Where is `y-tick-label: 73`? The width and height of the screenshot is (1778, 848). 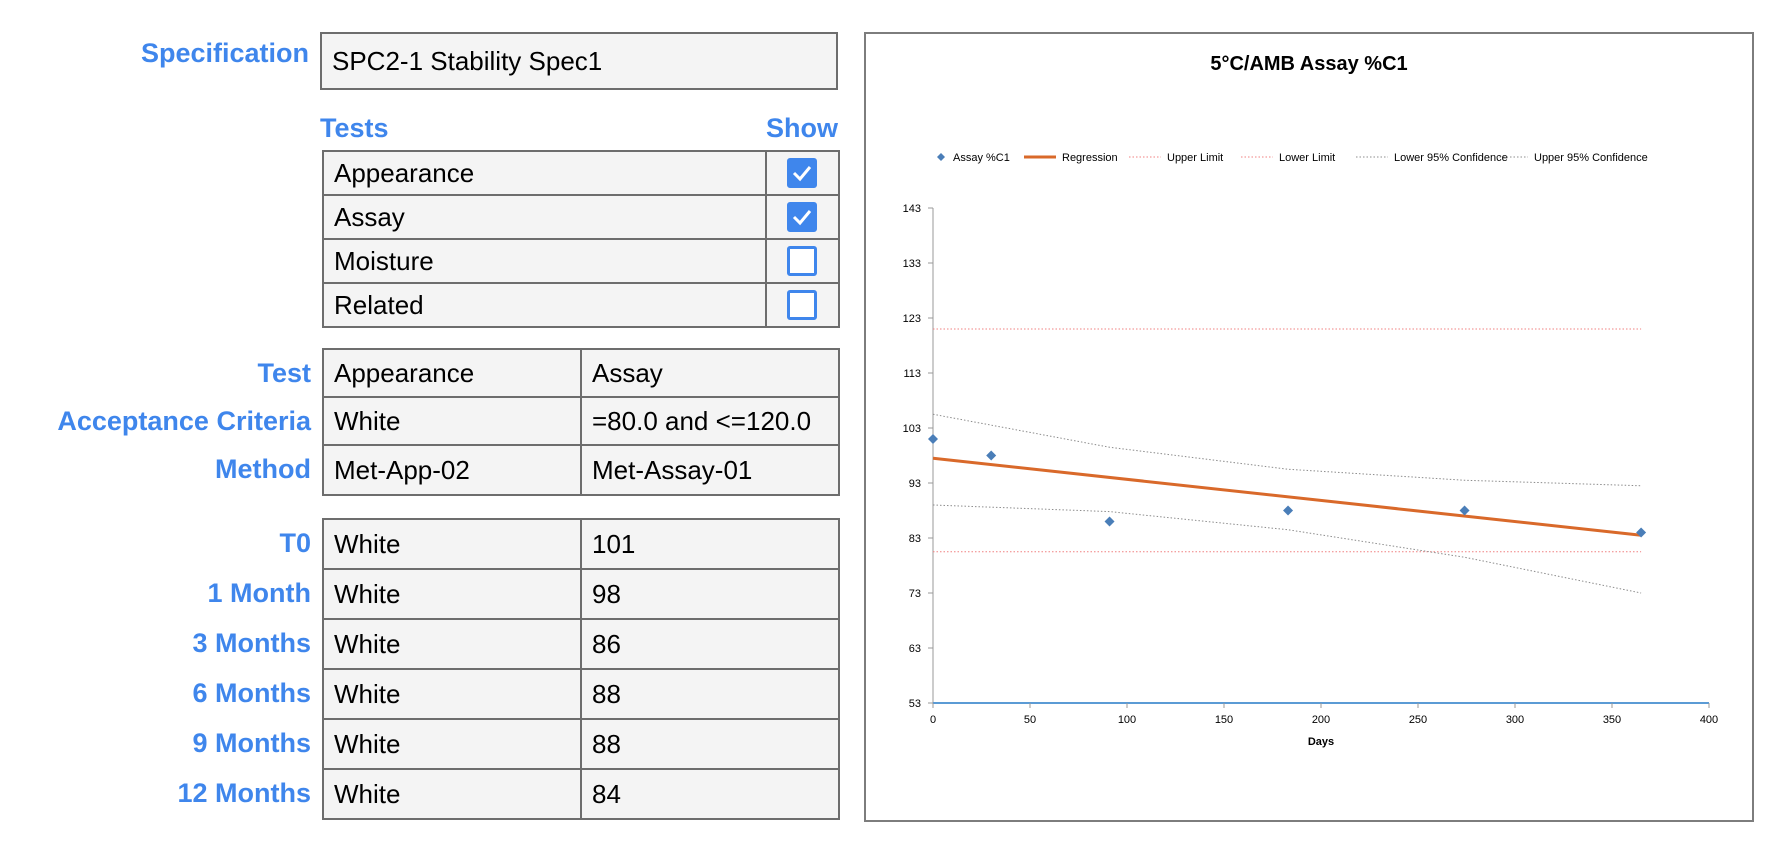 y-tick-label: 73 is located at coordinates (915, 594).